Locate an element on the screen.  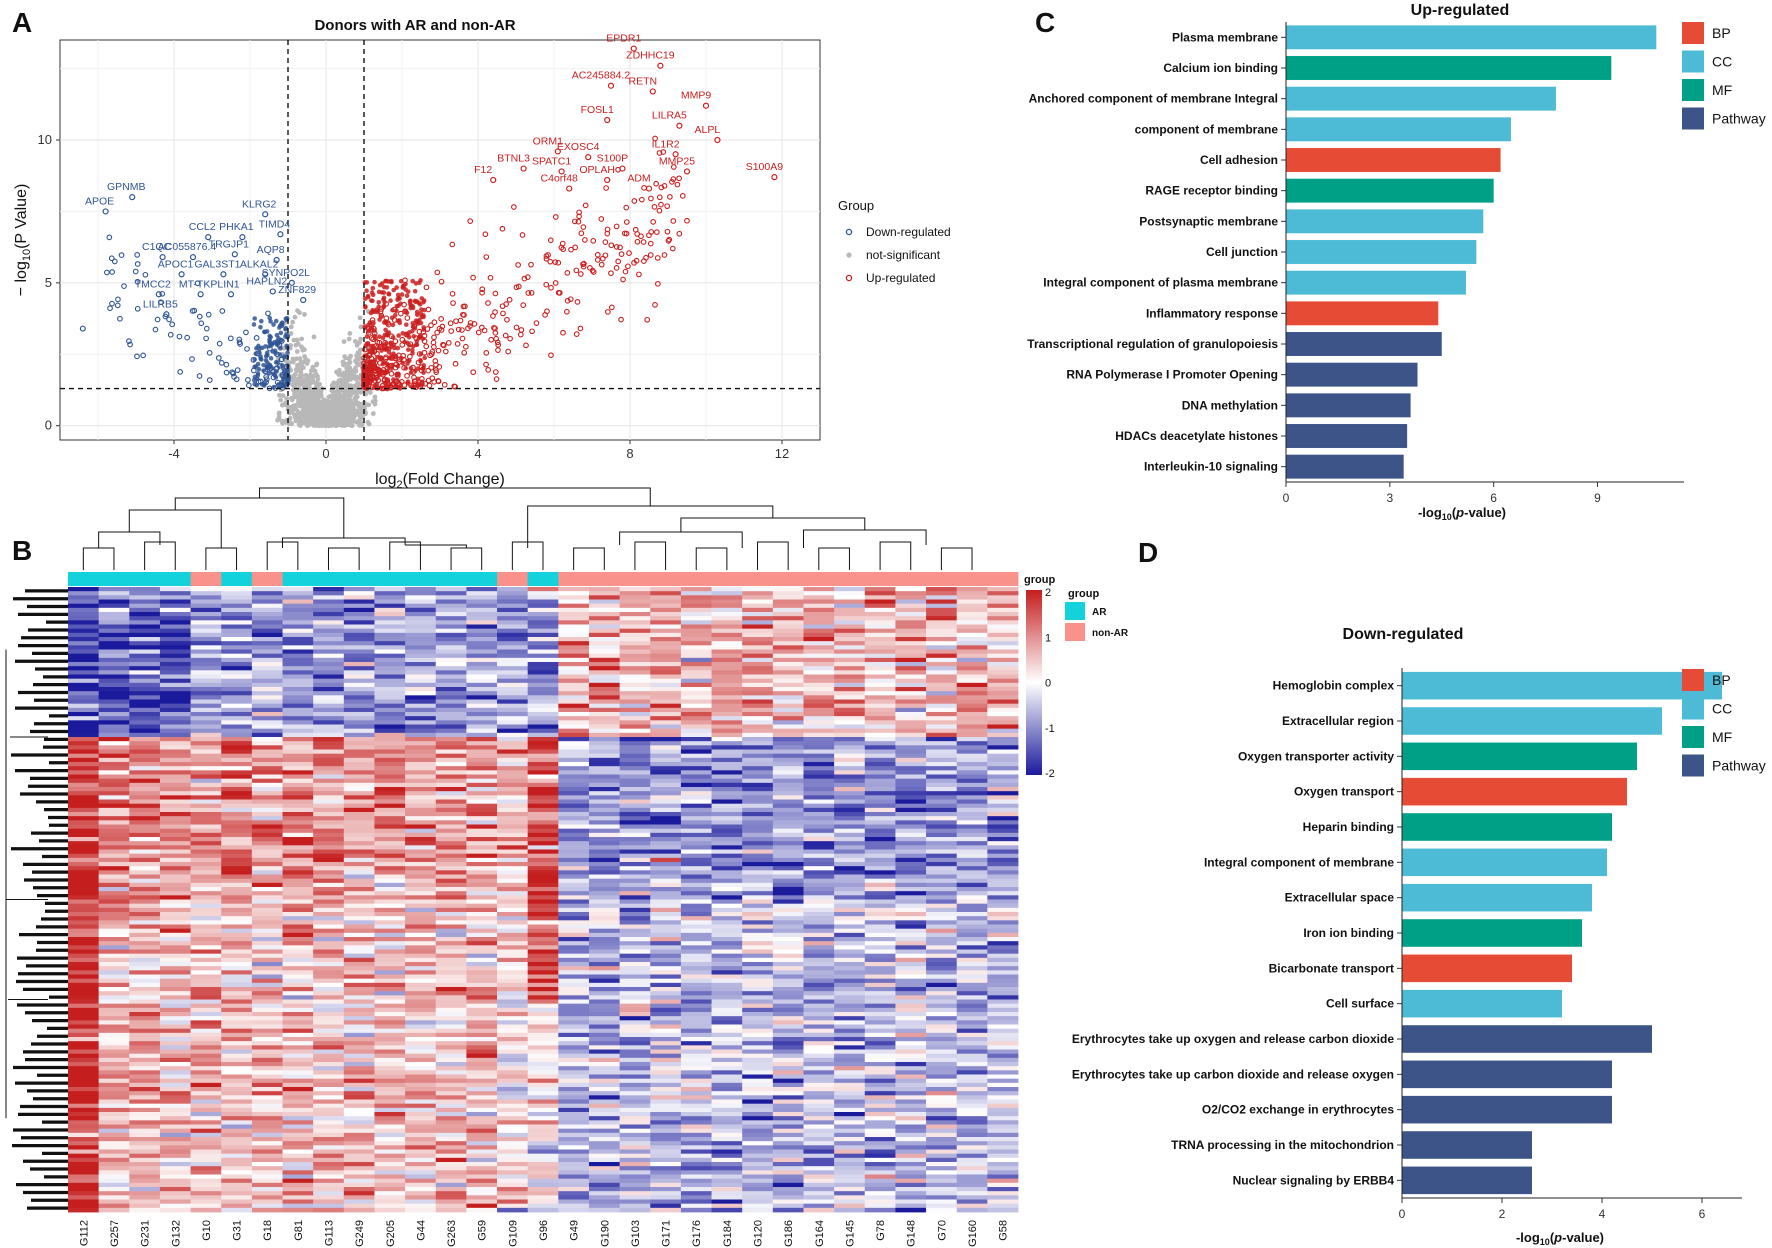
group-bar-cell is located at coordinates (84, 579).